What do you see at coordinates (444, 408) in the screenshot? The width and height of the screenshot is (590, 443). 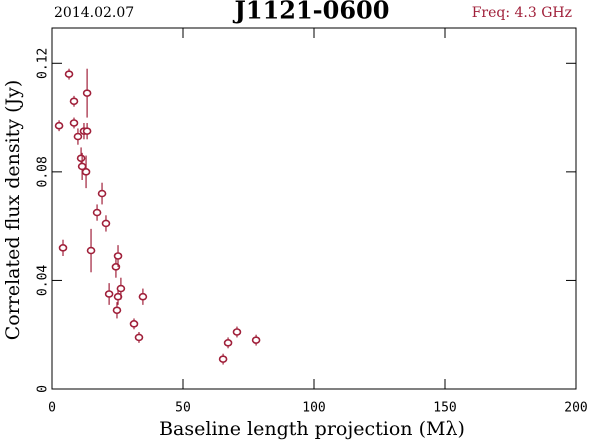 I see `x-tick-label: 150` at bounding box center [444, 408].